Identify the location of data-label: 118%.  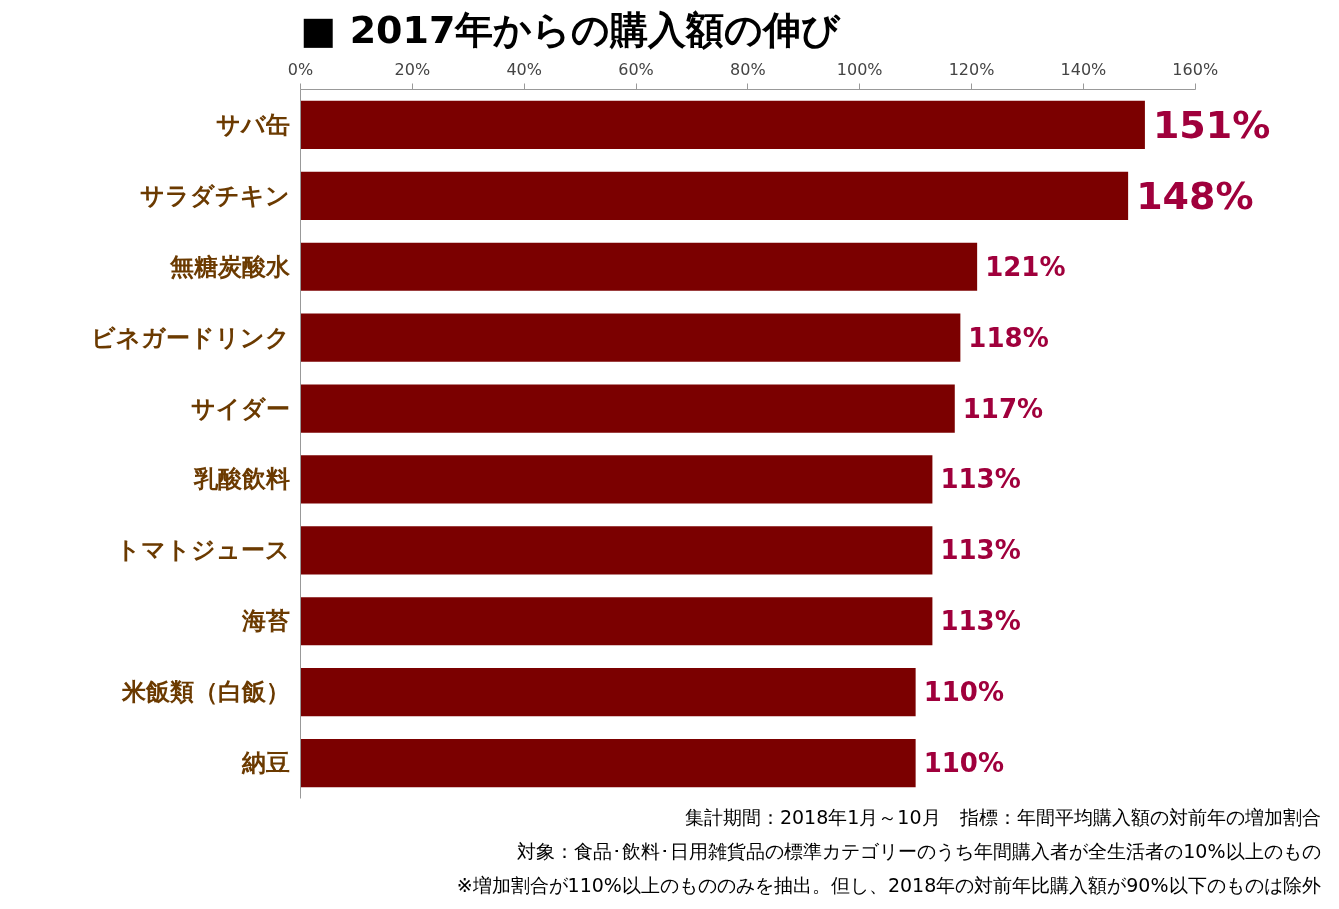
(1008, 337).